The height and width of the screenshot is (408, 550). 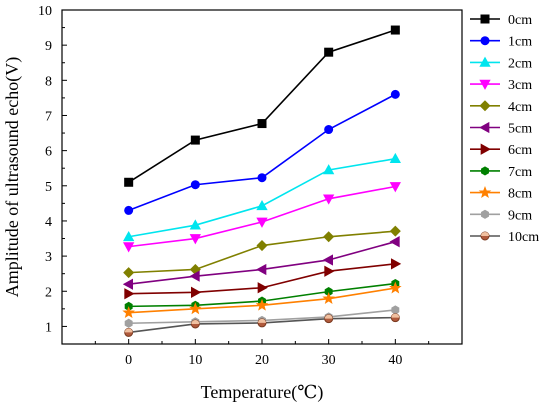 What do you see at coordinates (48, 292) in the screenshot?
I see `y-tick-label: 2` at bounding box center [48, 292].